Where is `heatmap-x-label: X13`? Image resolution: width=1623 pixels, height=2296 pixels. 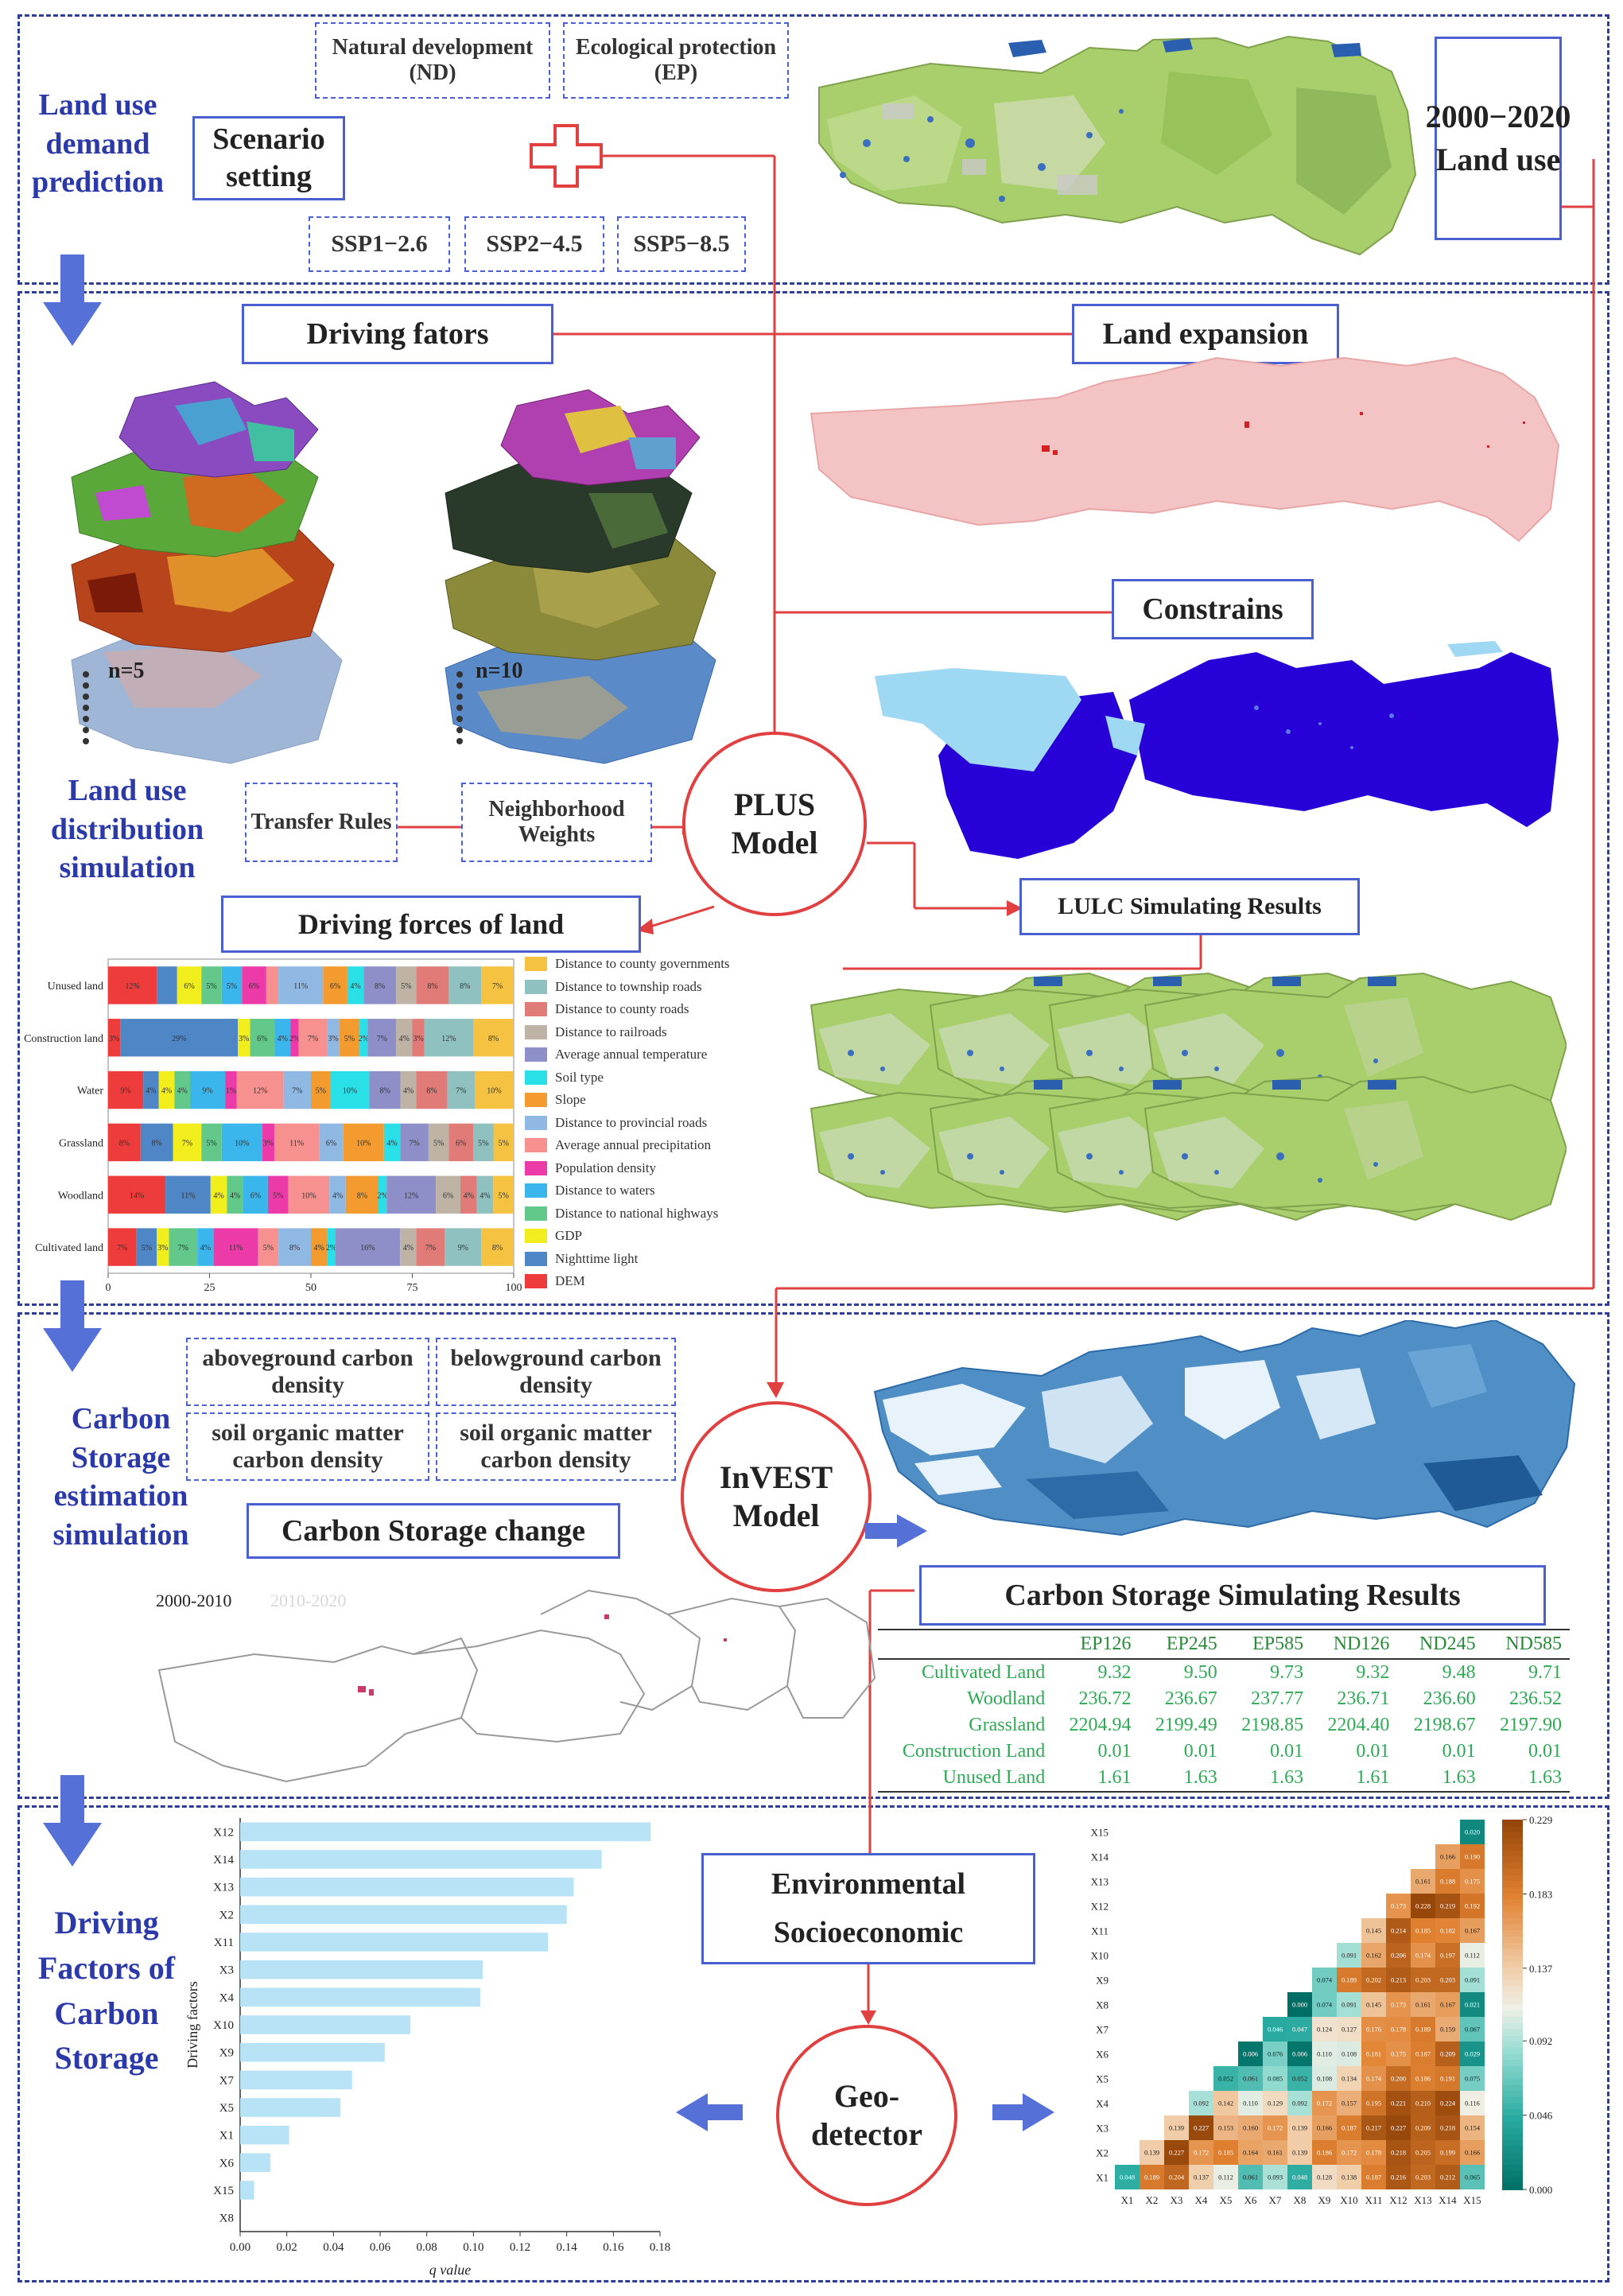 heatmap-x-label: X13 is located at coordinates (1422, 2200).